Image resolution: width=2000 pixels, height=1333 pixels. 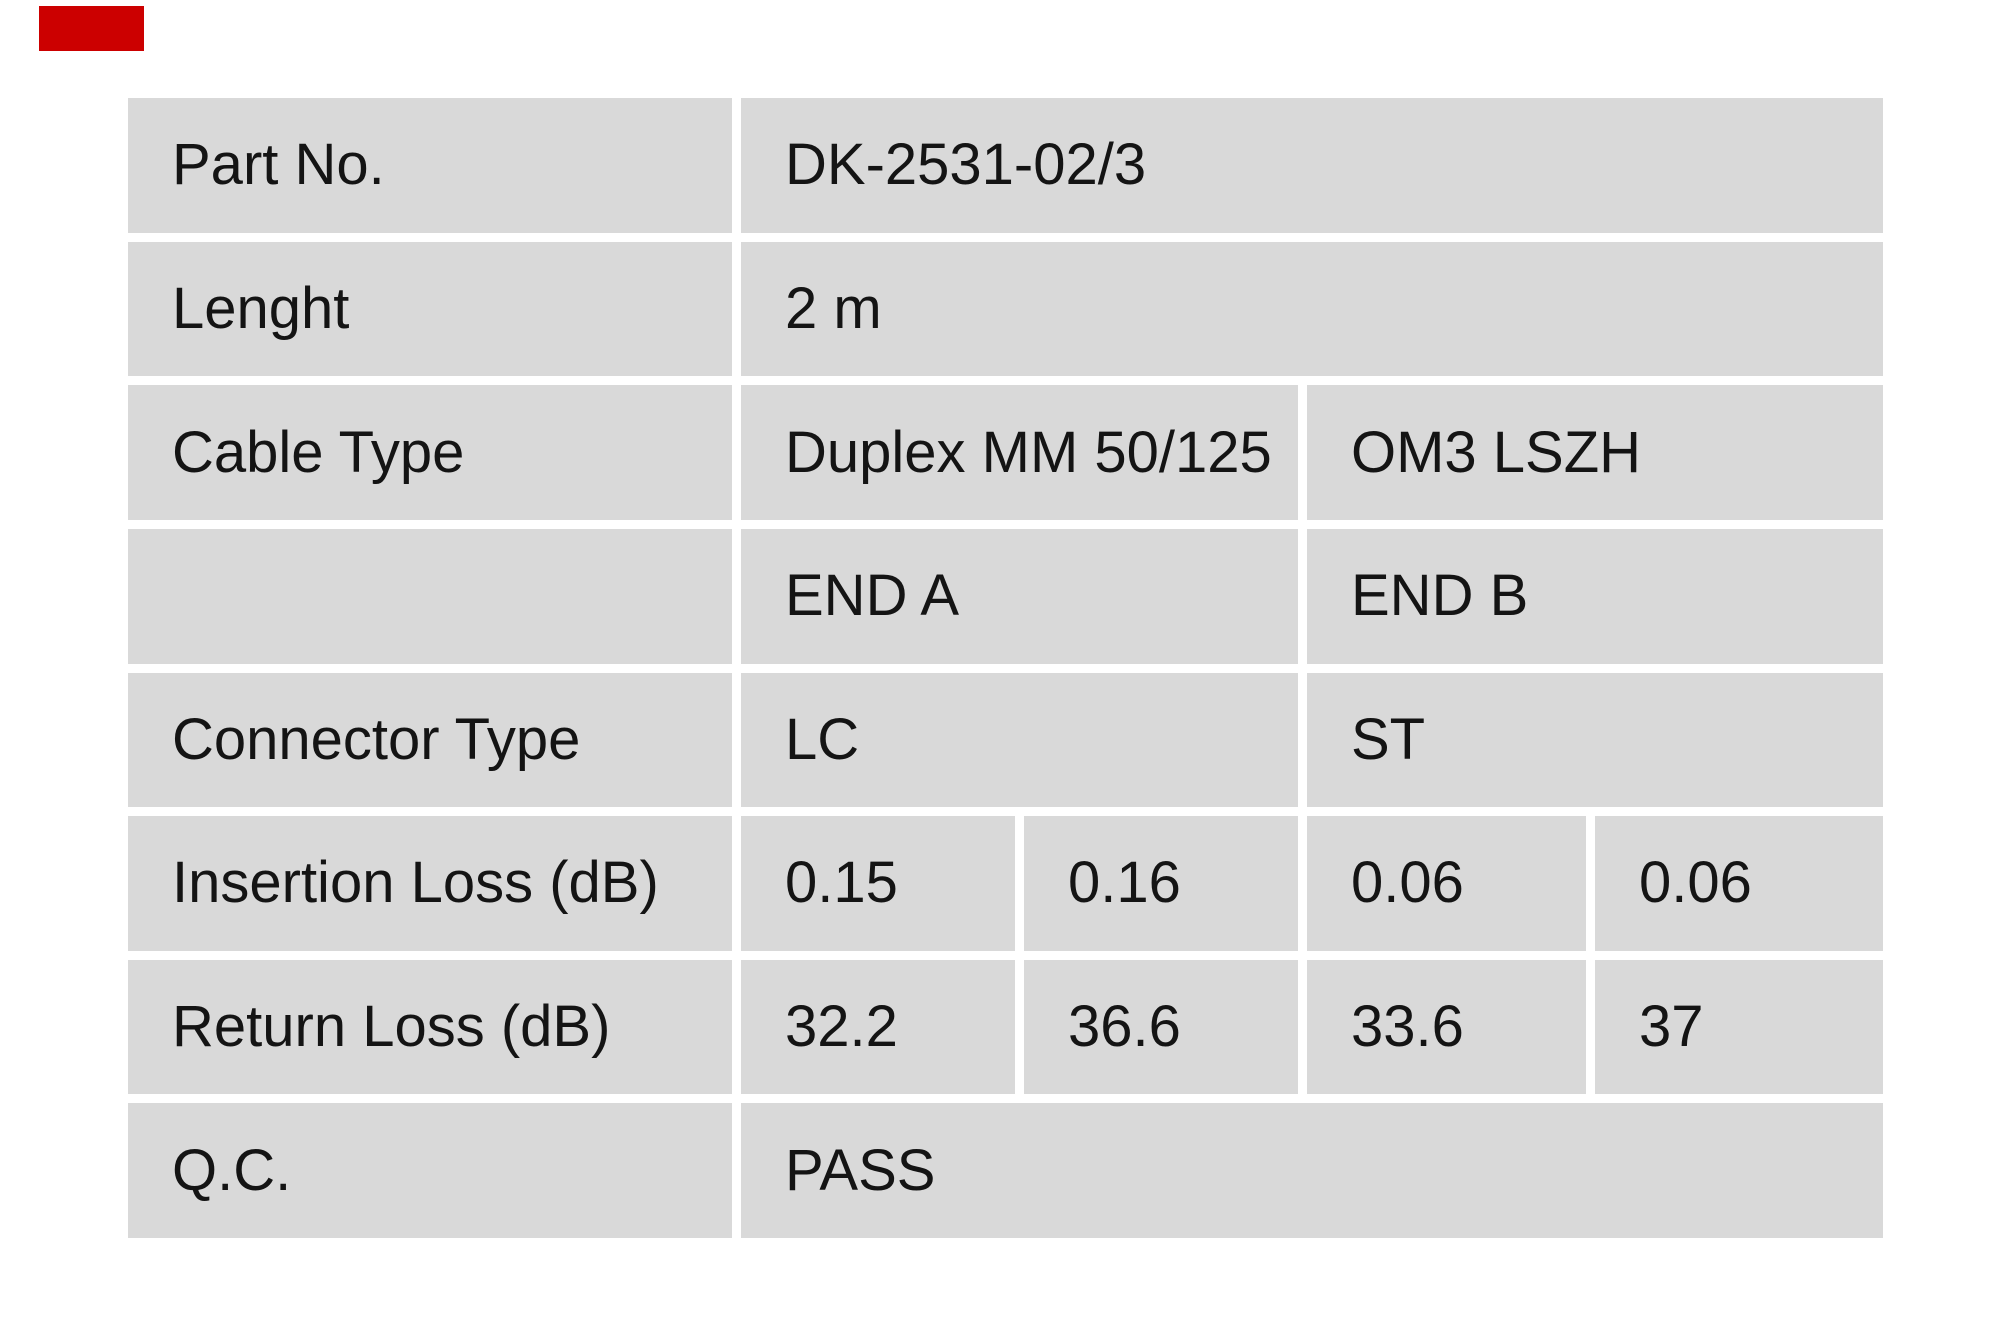 What do you see at coordinates (1446, 883) in the screenshot?
I see `insertion-loss-end-b-1: 0.06` at bounding box center [1446, 883].